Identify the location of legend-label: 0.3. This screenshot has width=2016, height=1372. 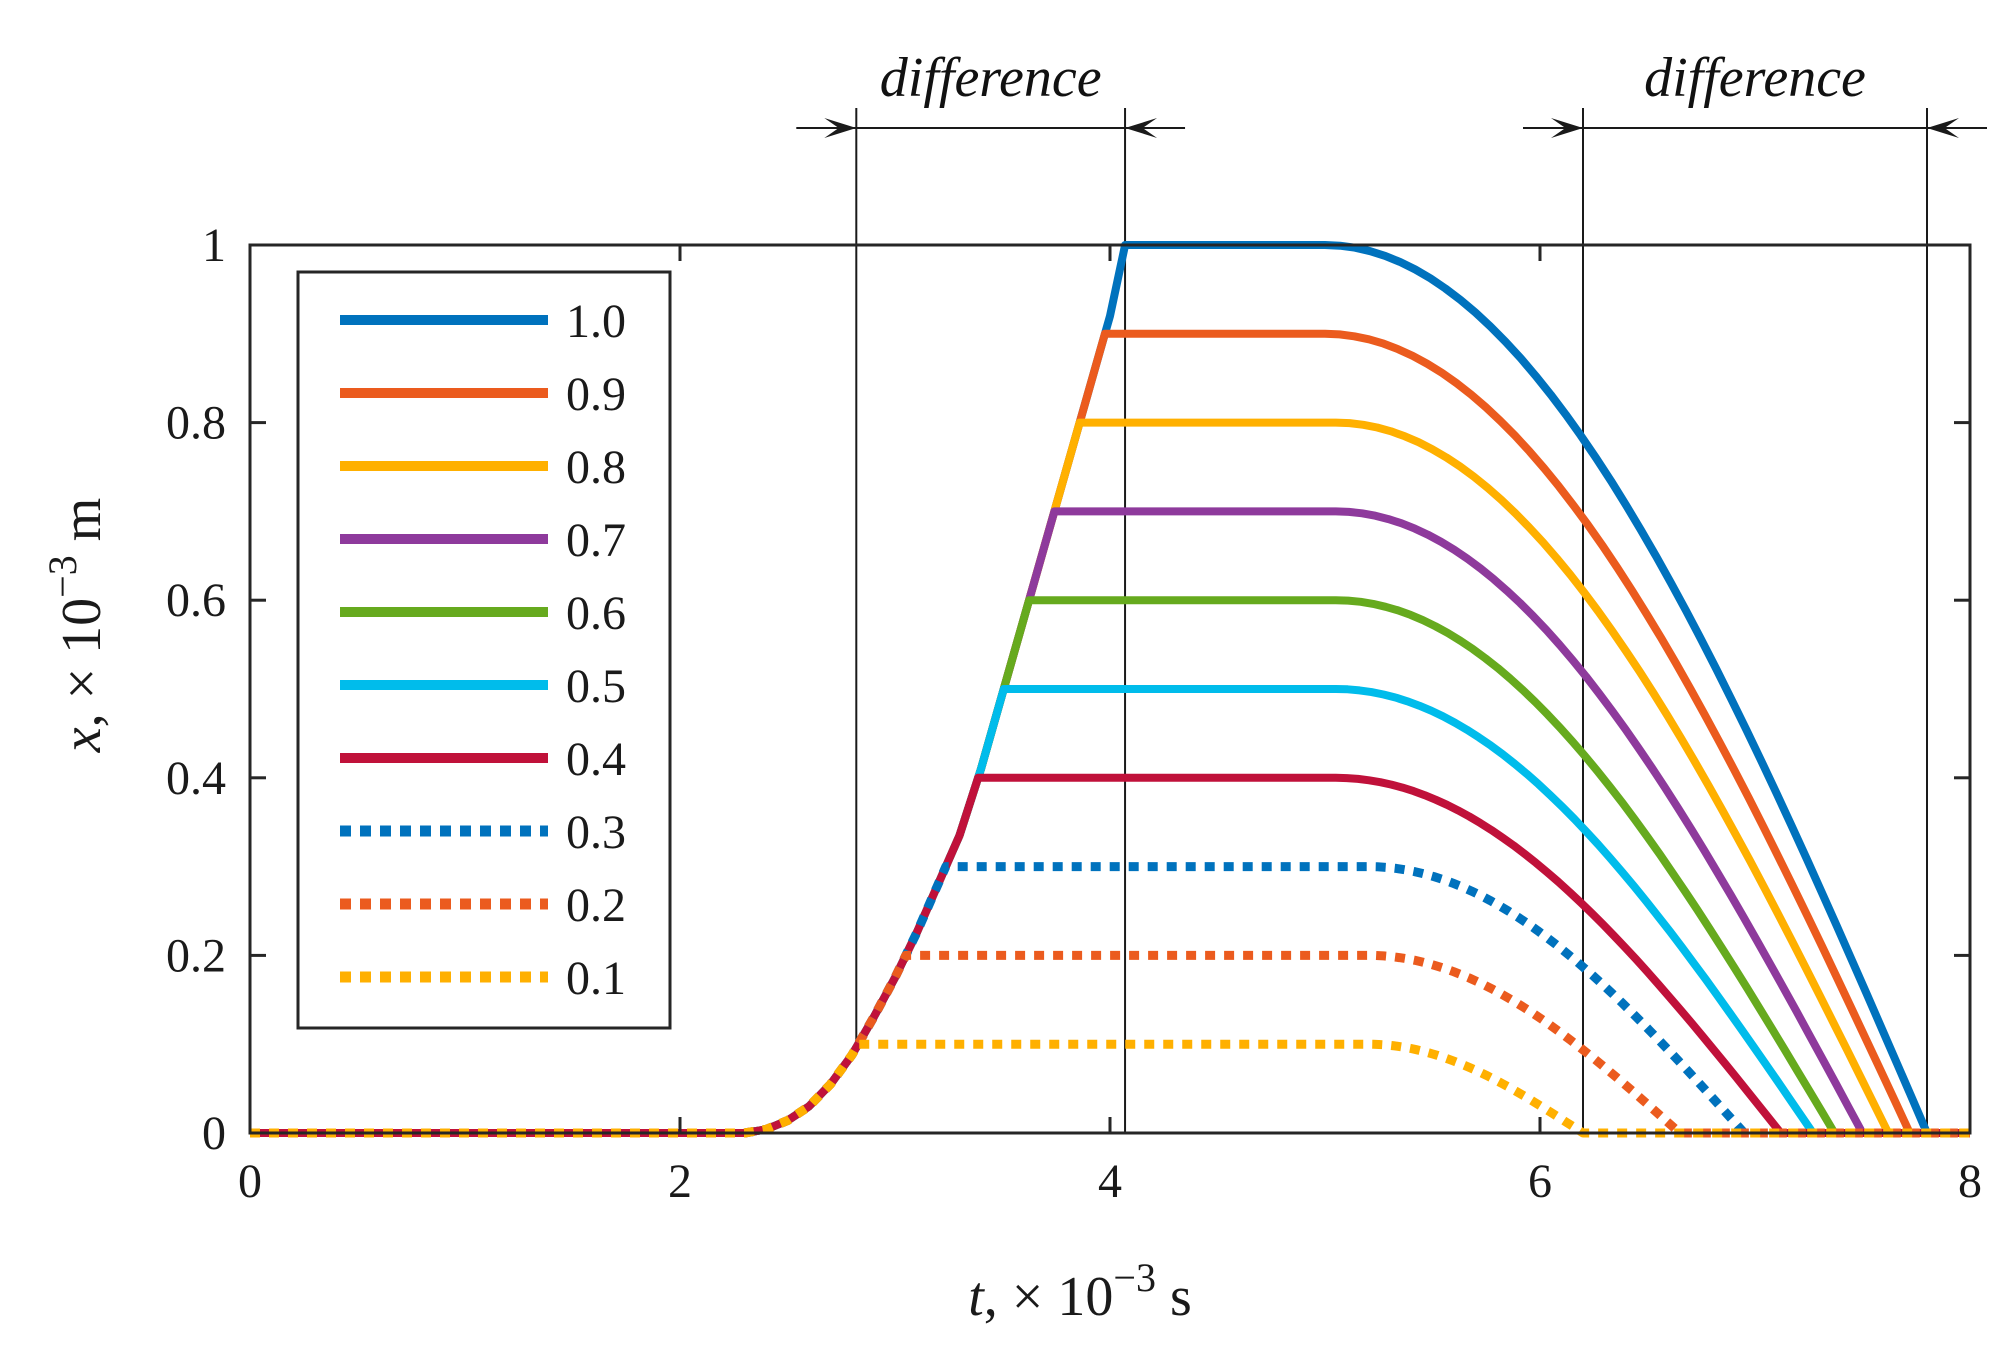
(596, 832).